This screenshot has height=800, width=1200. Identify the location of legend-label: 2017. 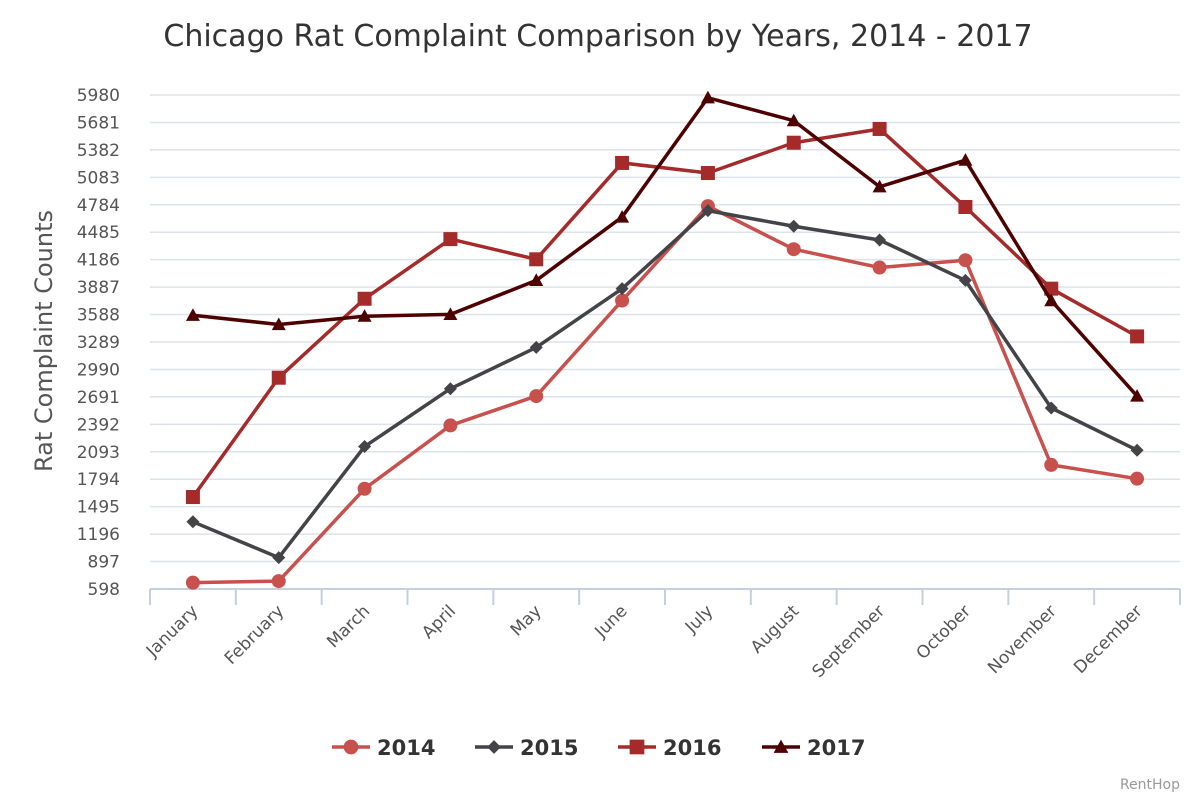
(836, 748).